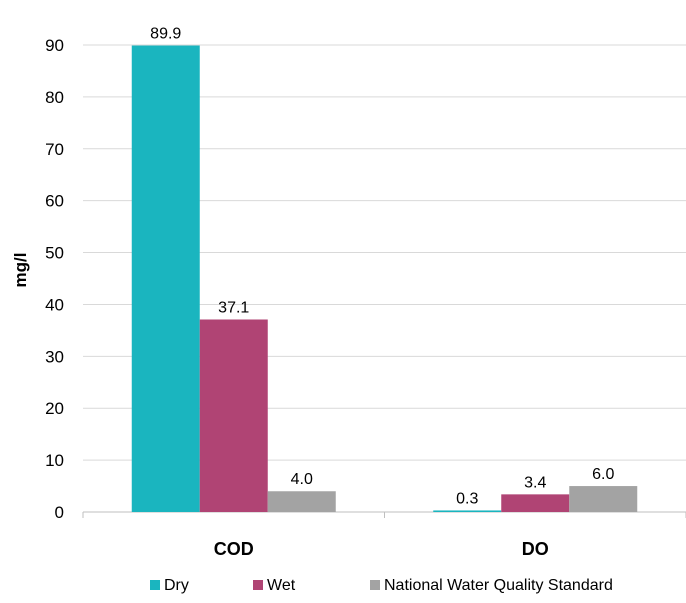  I want to click on y-tick-label: 50, so click(54, 253).